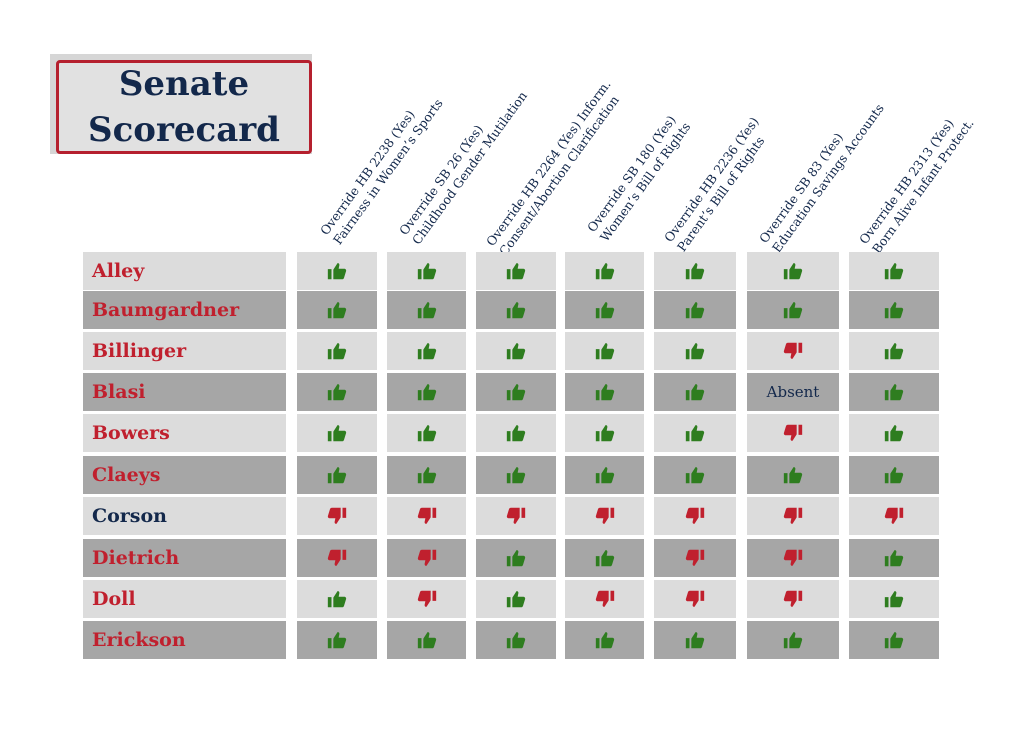 Image resolution: width=1024 pixels, height=745 pixels. I want to click on senator-name: Doll, so click(184, 599).